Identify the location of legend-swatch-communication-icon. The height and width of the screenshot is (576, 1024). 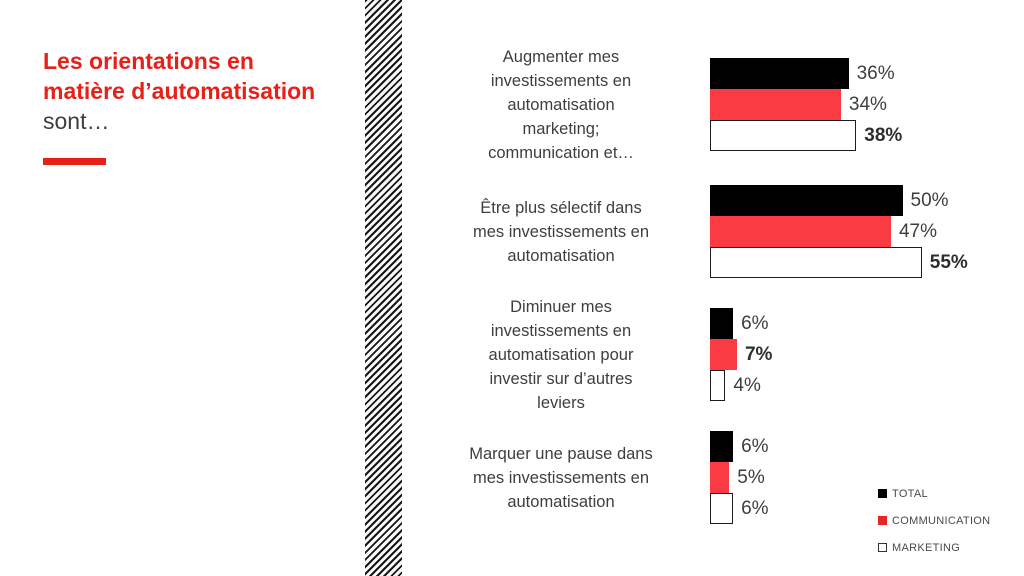
(882, 520).